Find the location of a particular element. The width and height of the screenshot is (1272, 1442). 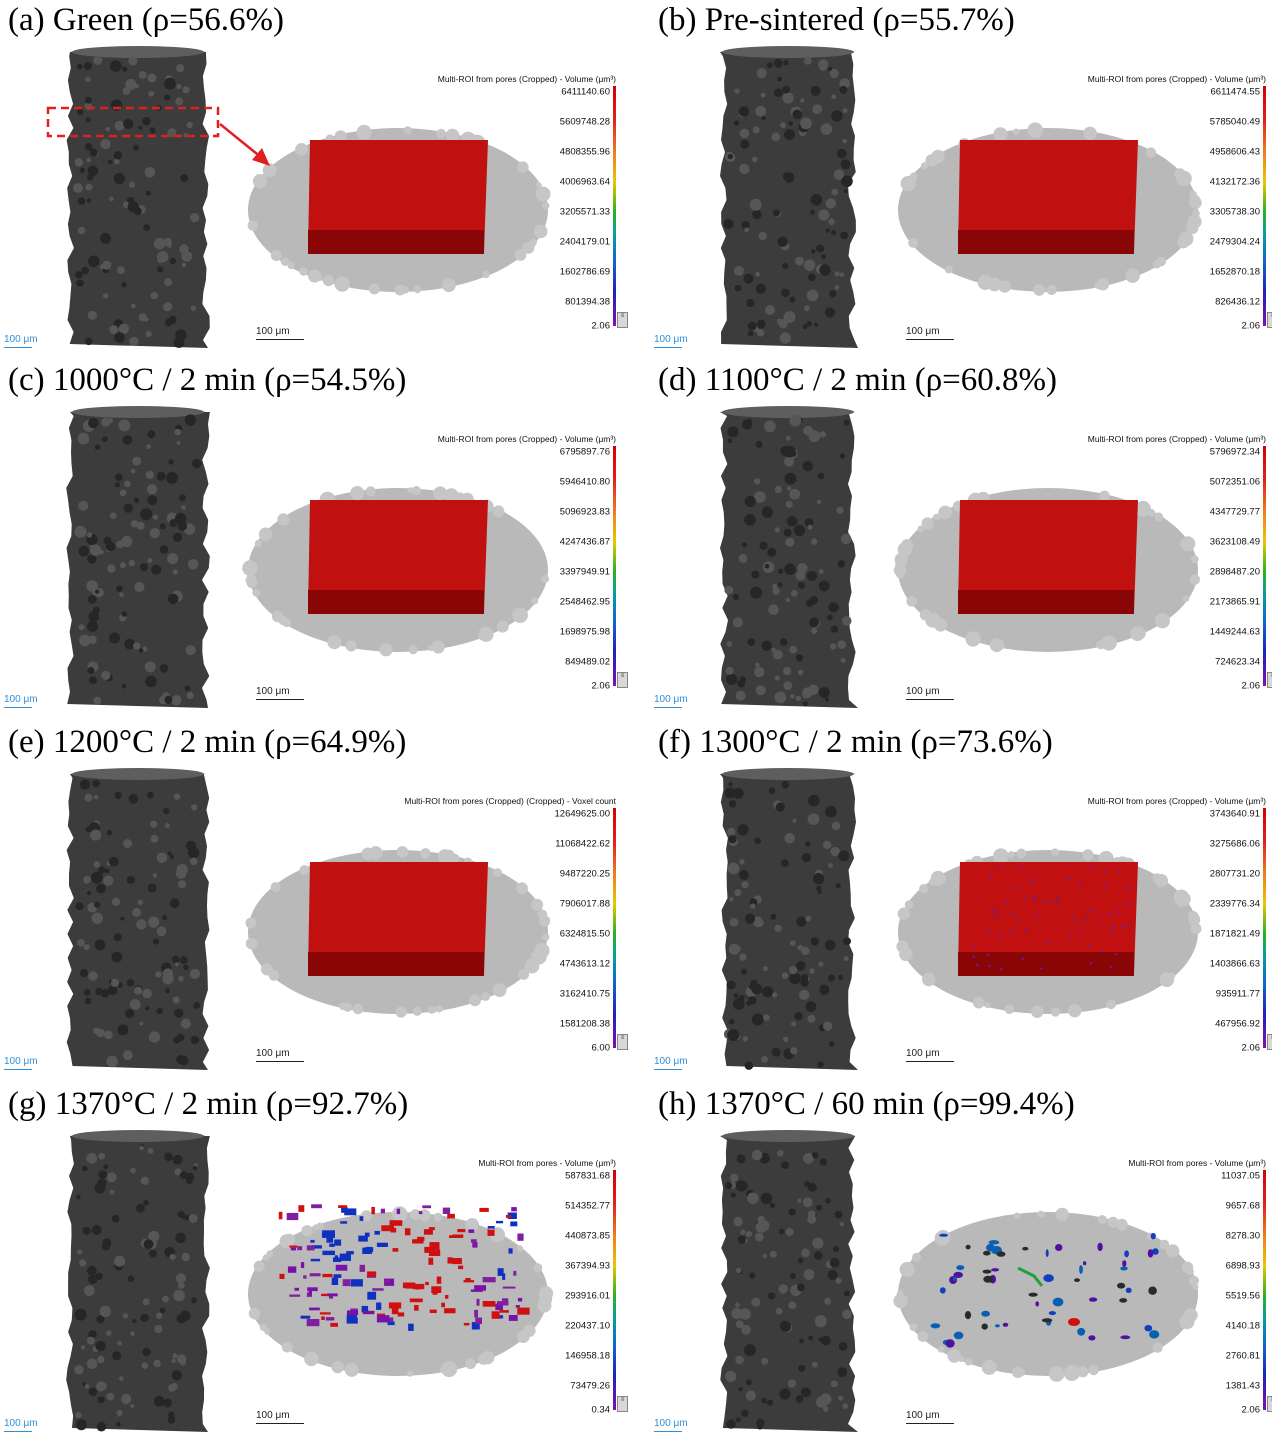

colorbar-tick-label: 2760.81 is located at coordinates (1242, 1356).